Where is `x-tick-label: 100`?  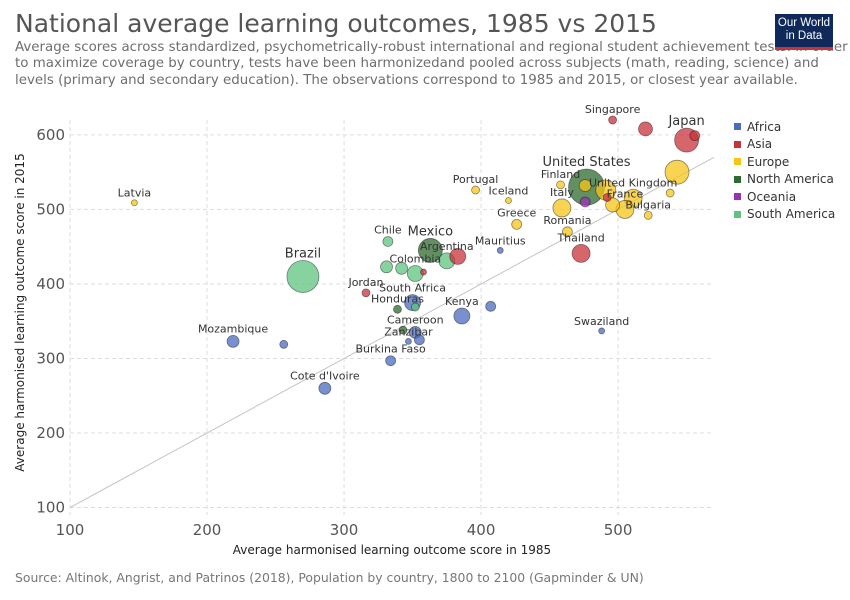
x-tick-label: 100 is located at coordinates (70, 530).